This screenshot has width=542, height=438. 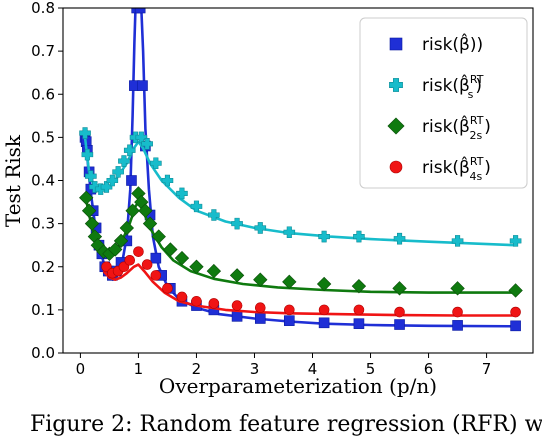 I want to click on x-tick-label: 0, so click(x=81, y=369).